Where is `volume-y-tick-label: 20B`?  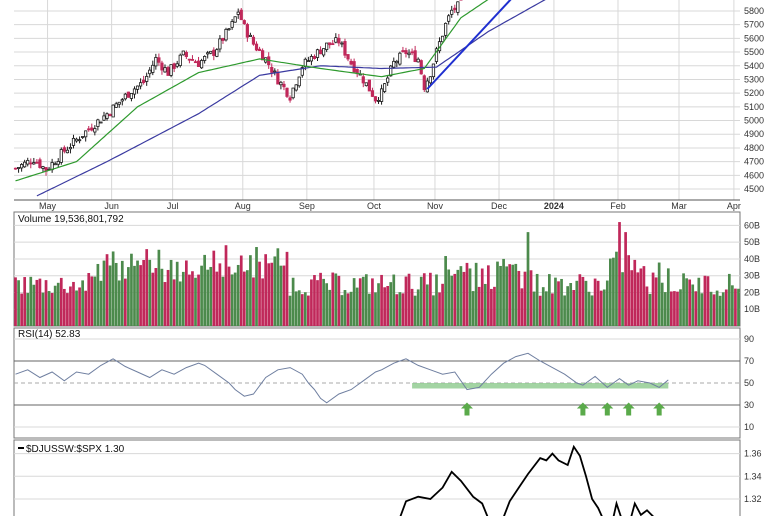 volume-y-tick-label: 20B is located at coordinates (752, 292).